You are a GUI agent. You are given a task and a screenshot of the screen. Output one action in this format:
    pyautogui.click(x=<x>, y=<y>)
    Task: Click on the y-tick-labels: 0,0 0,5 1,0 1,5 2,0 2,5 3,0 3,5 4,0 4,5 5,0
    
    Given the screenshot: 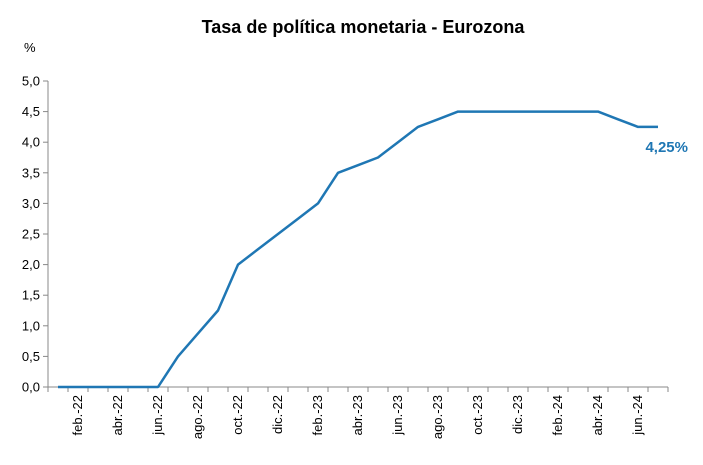 What is the action you would take?
    pyautogui.click(x=31, y=234)
    